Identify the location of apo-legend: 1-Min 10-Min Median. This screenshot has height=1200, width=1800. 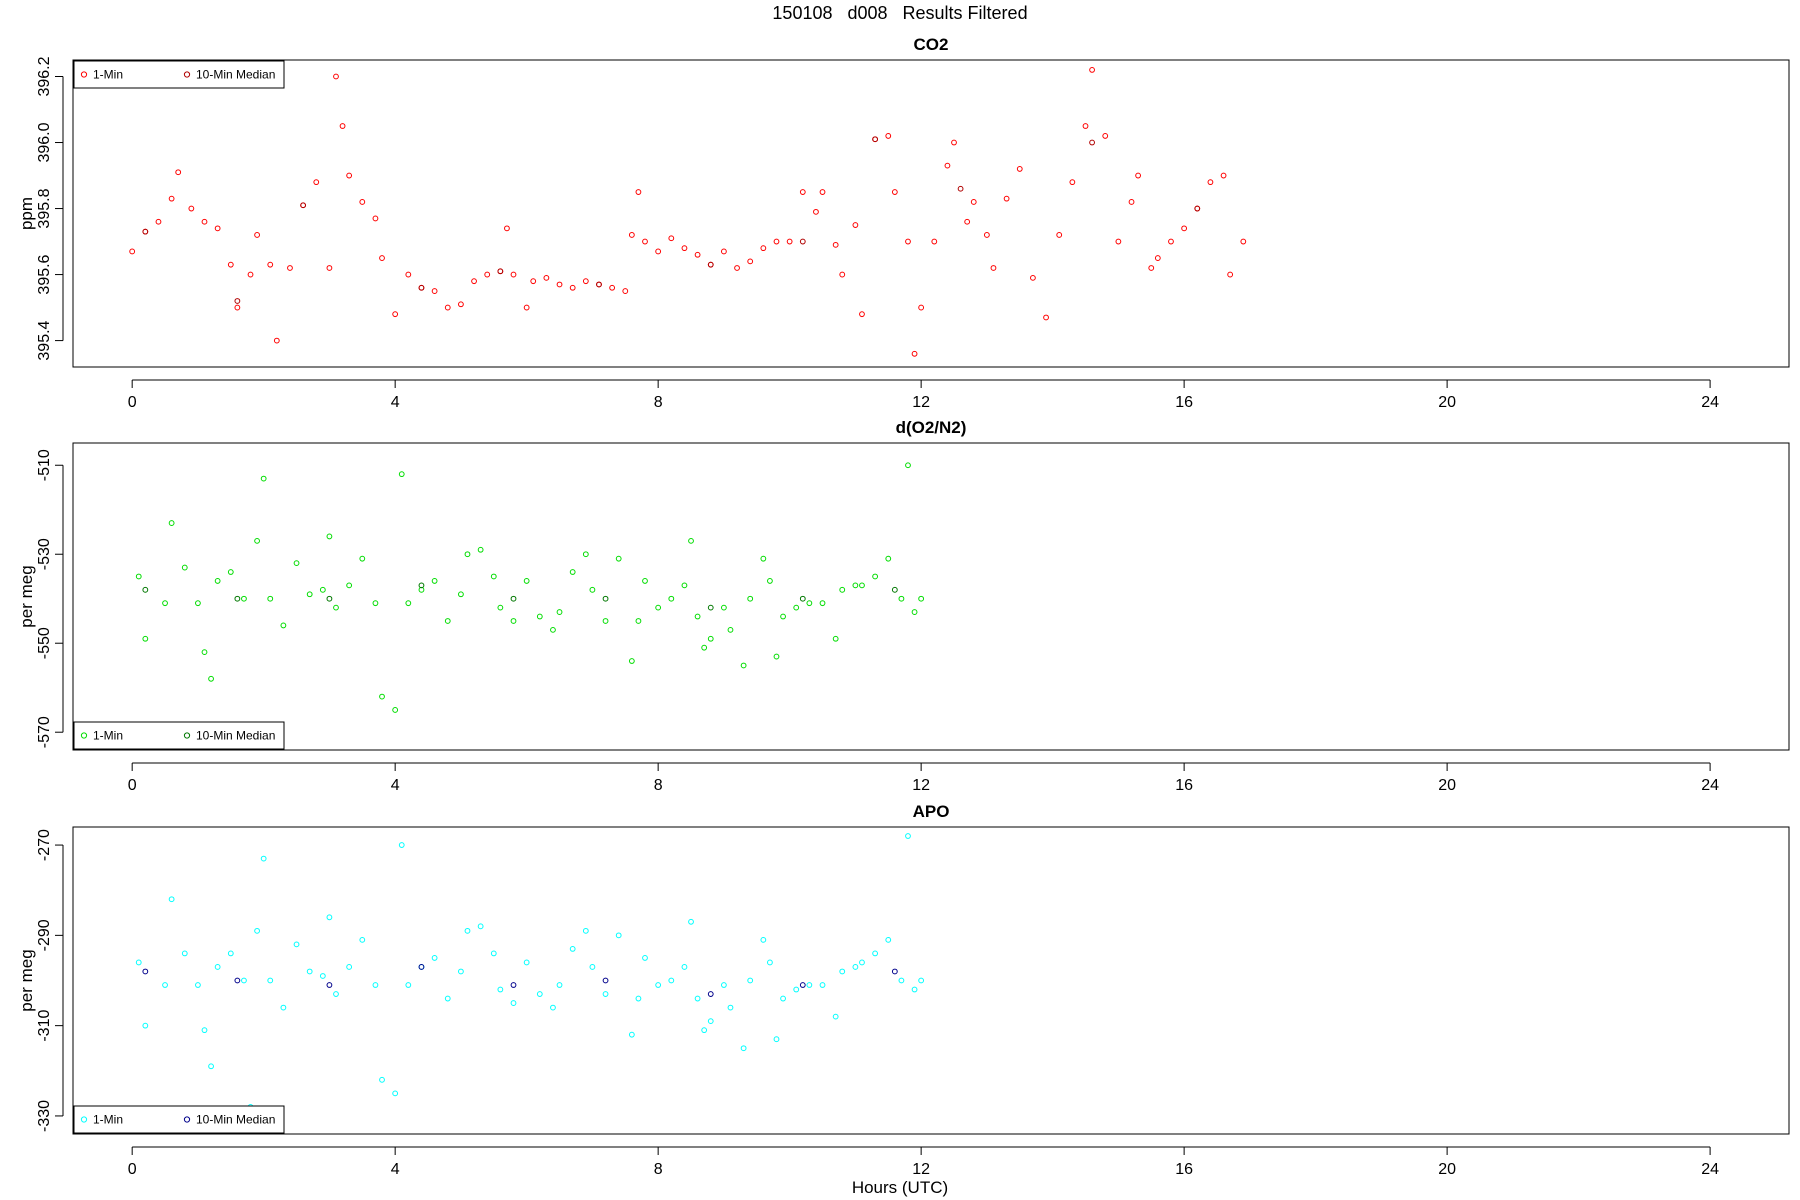
(179, 1119).